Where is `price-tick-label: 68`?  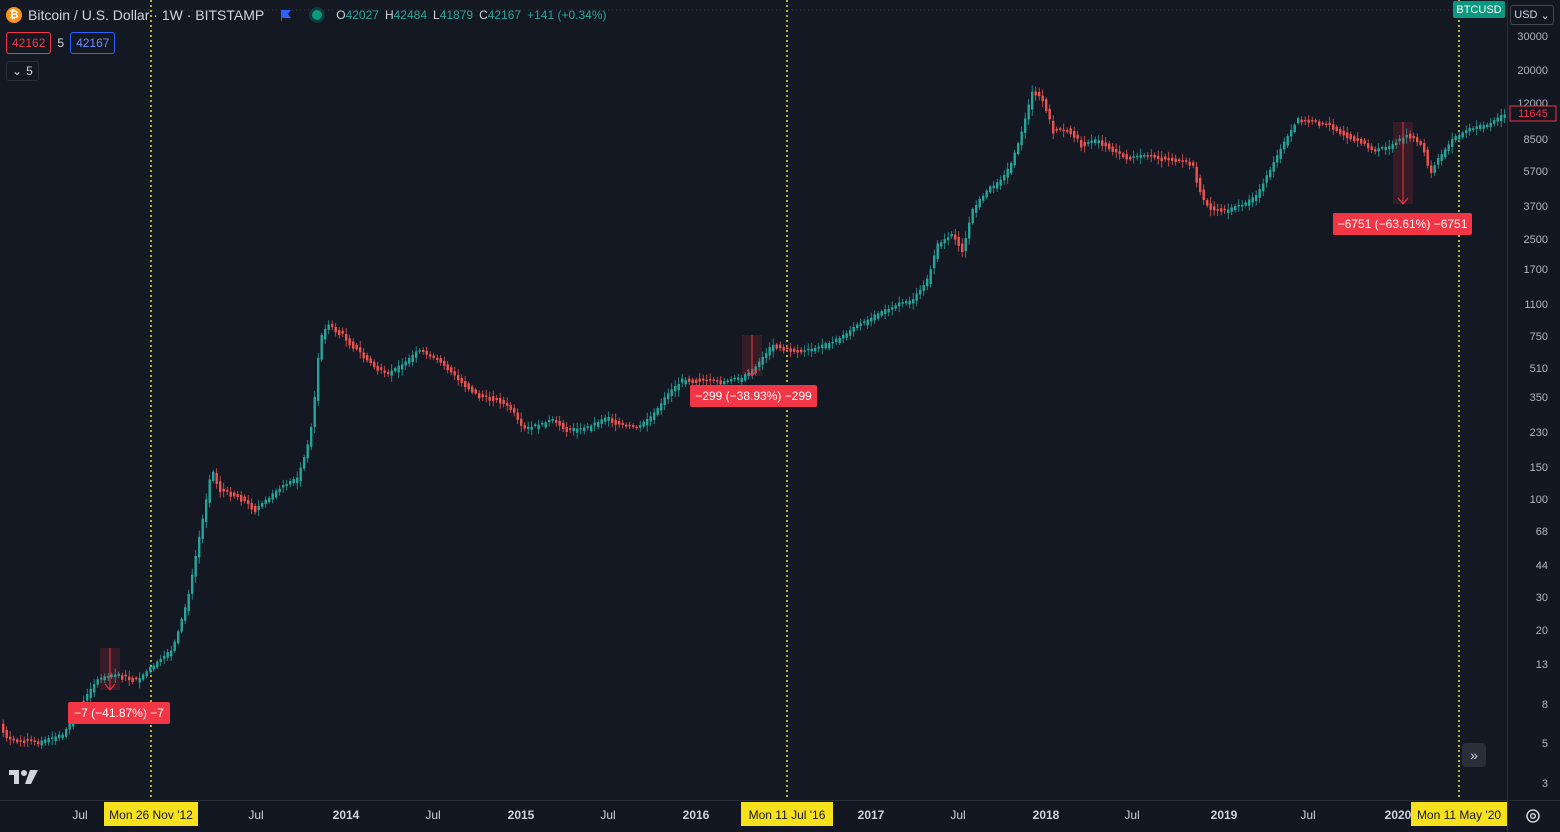
price-tick-label: 68 is located at coordinates (1542, 532).